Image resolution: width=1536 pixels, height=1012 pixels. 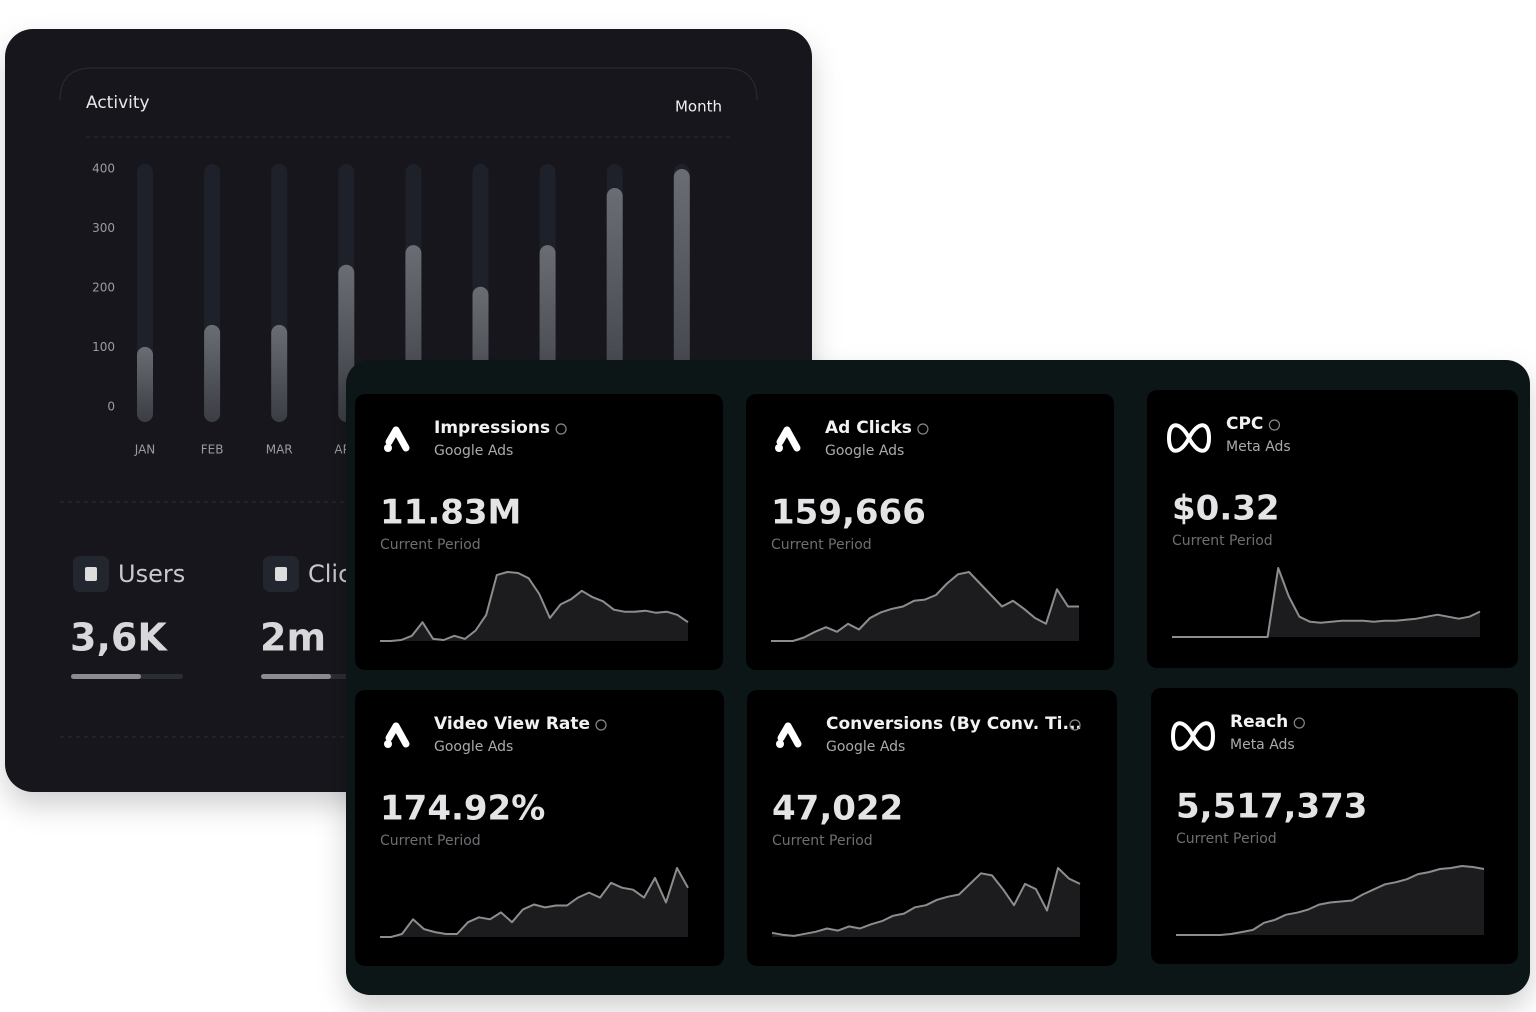 What do you see at coordinates (492, 428) in the screenshot?
I see `card-title: Impressions` at bounding box center [492, 428].